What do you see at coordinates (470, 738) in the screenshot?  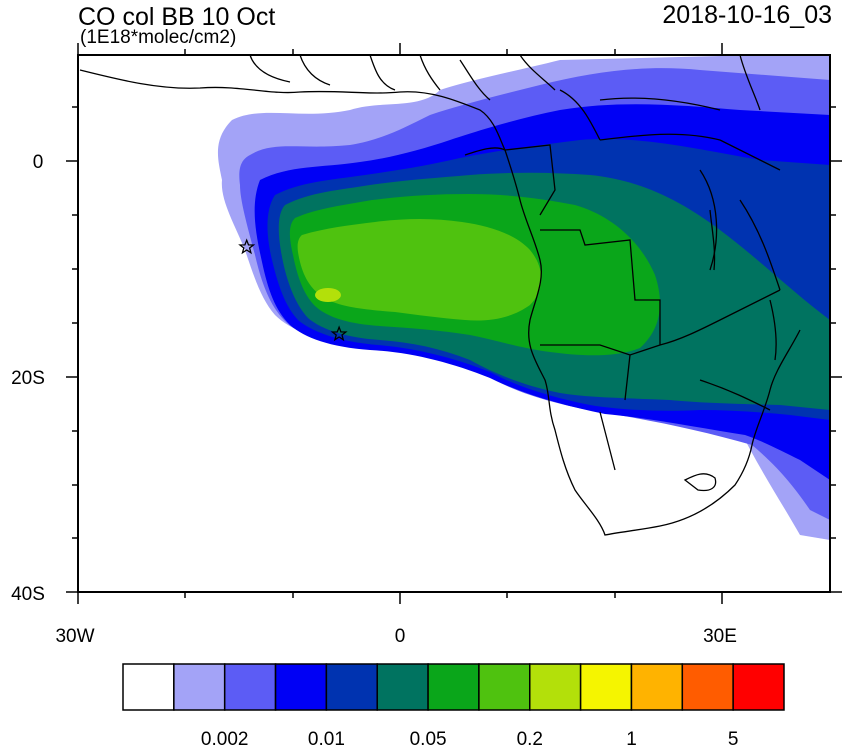 I see `colorbar-labels: 0.002 0.01 0.05 0.2 1 5` at bounding box center [470, 738].